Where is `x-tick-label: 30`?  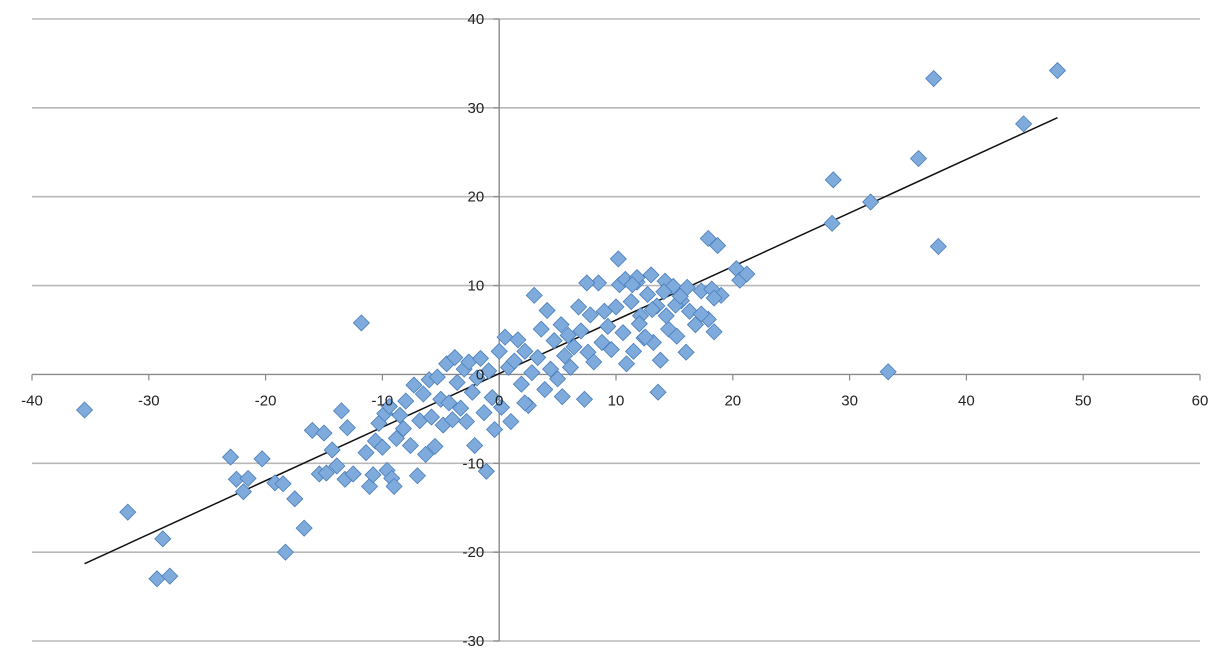
x-tick-label: 30 is located at coordinates (849, 400).